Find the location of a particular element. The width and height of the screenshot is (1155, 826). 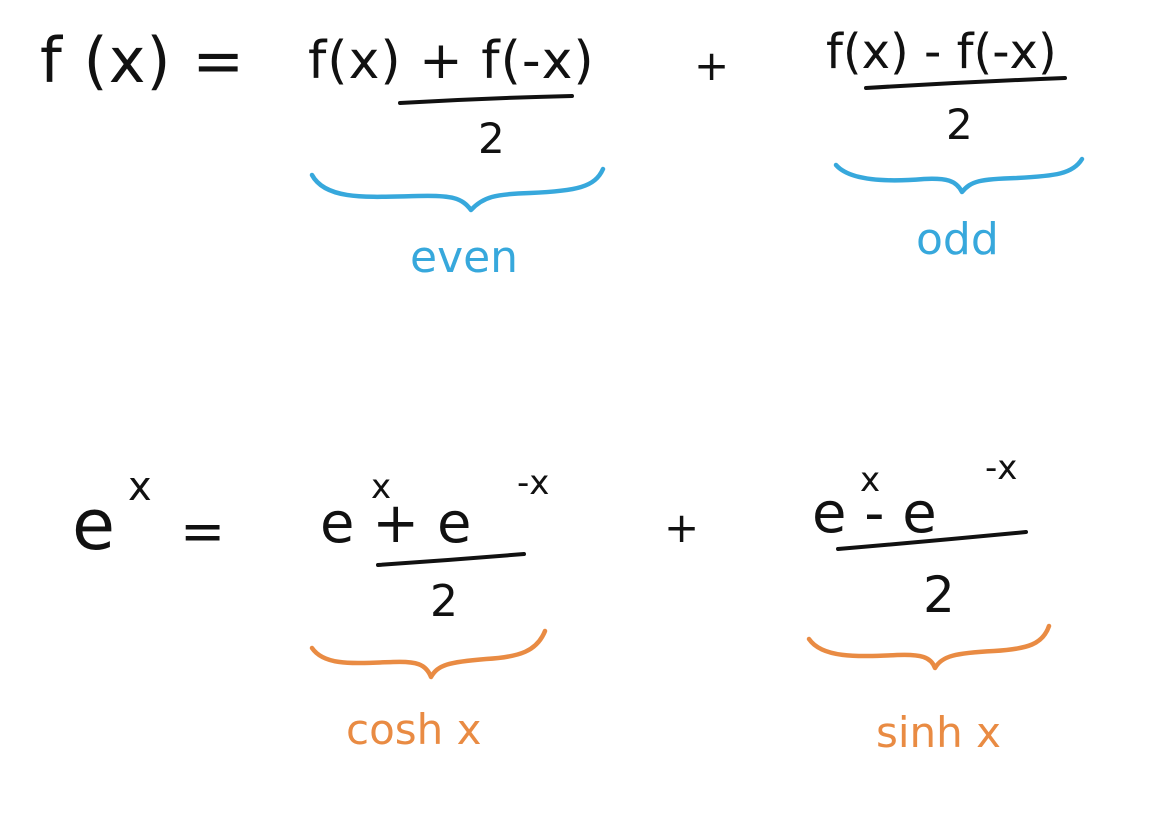

sinh-label: sinh x is located at coordinates (938, 732).